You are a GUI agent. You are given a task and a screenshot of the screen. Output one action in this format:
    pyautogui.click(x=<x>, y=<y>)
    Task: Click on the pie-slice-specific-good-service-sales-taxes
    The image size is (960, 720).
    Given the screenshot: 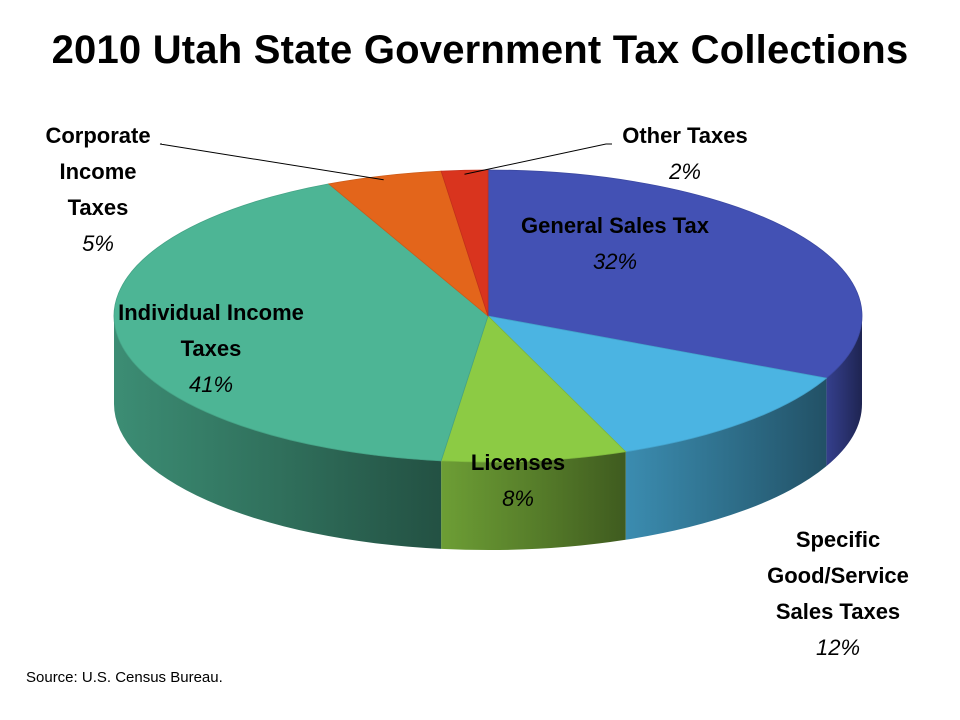 What is the action you would take?
    pyautogui.click(x=657, y=384)
    